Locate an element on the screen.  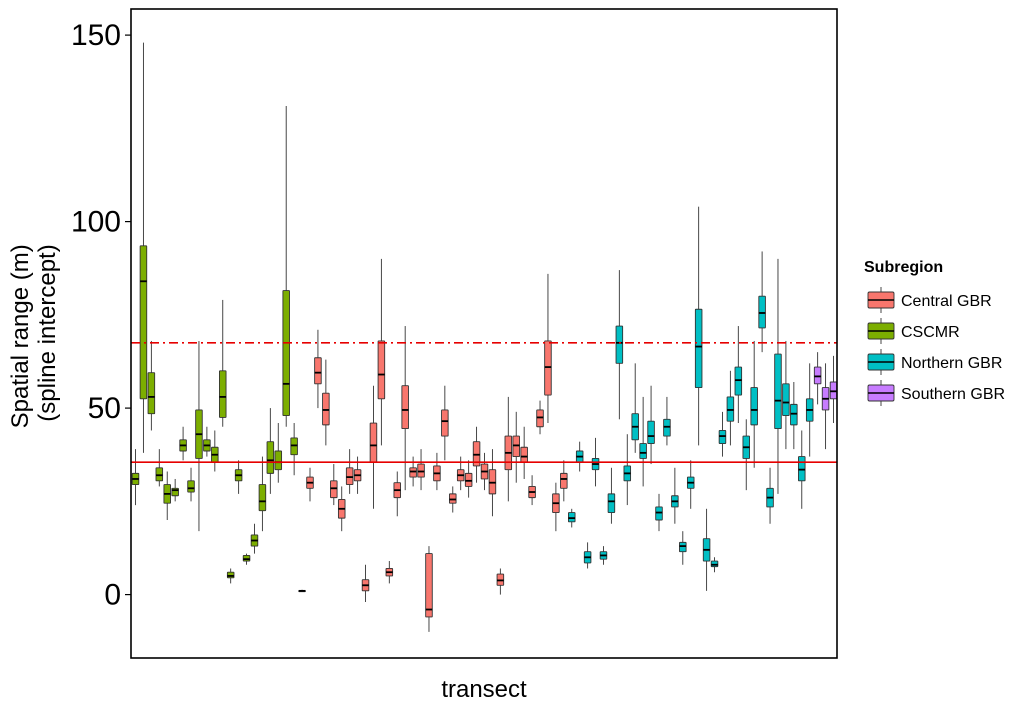
y-tick-label: 0 is located at coordinates (112, 595).